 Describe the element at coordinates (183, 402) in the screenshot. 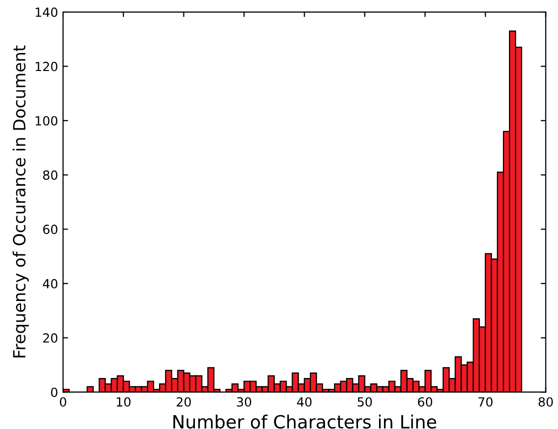

I see `x-tick-label: 20` at that location.